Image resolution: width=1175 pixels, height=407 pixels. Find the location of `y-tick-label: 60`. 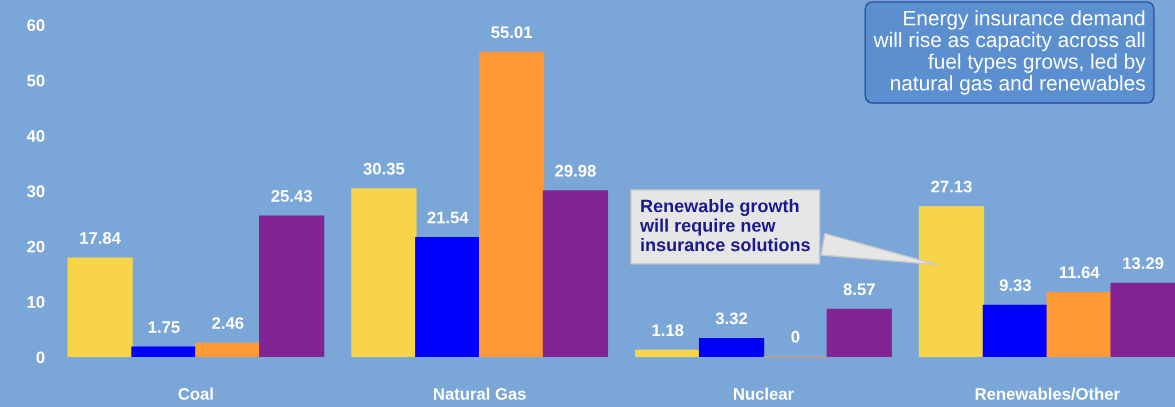

y-tick-label: 60 is located at coordinates (36, 25).